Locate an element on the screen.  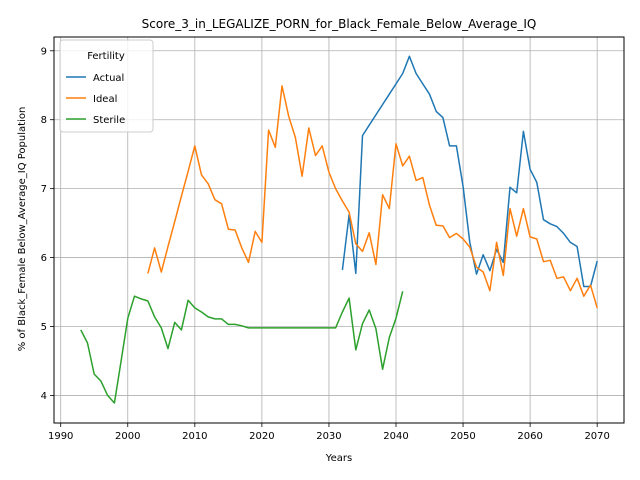
x-tick-label: 2040 is located at coordinates (395, 436).